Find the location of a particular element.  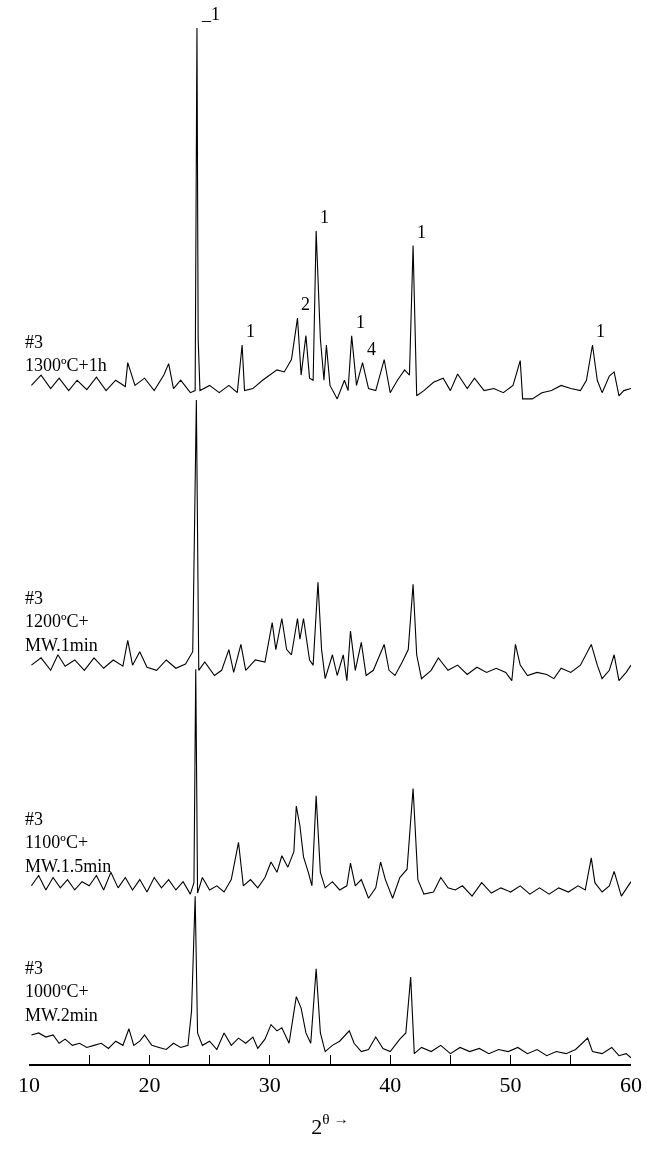

series-label: #3 1000ºC+ MW.2min is located at coordinates (61, 991).